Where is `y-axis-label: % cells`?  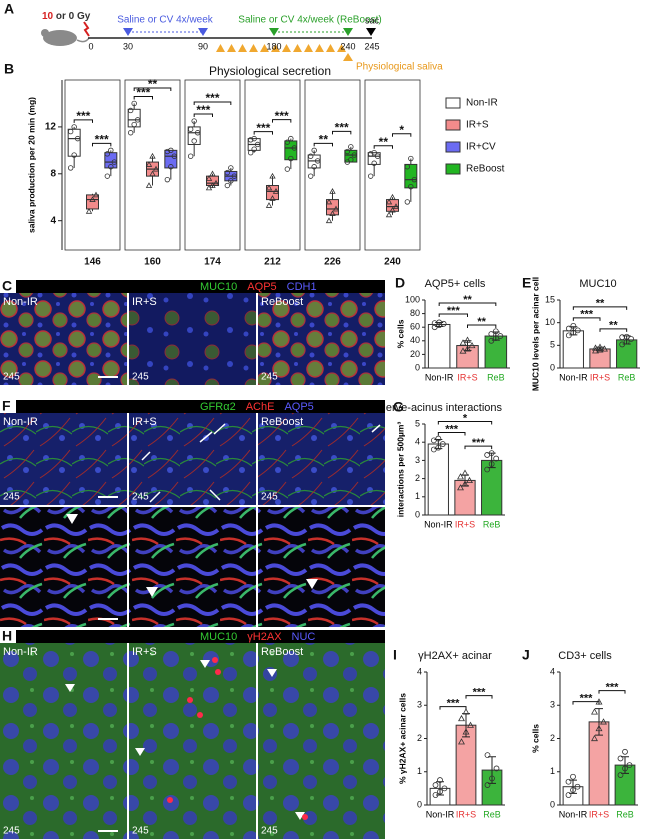
y-axis-label: % cells is located at coordinates (535, 738).